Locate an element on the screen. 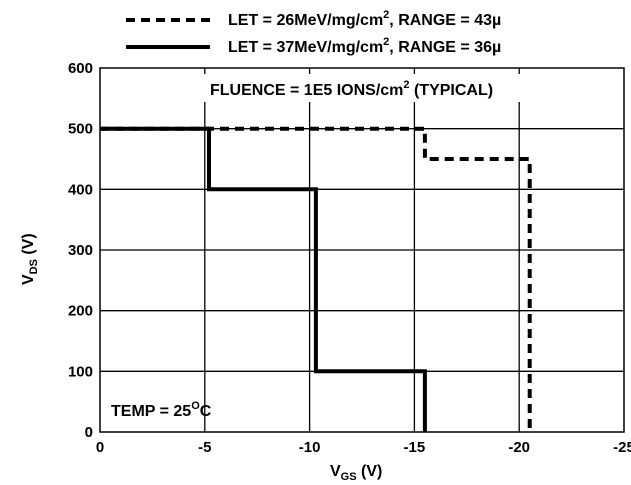 Image resolution: width=631 pixels, height=485 pixels. x-tick-label: -15 is located at coordinates (415, 447).